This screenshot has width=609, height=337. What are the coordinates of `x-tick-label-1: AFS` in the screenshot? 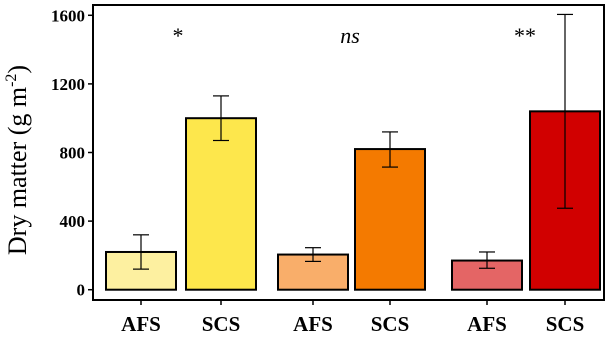 It's located at (141, 324).